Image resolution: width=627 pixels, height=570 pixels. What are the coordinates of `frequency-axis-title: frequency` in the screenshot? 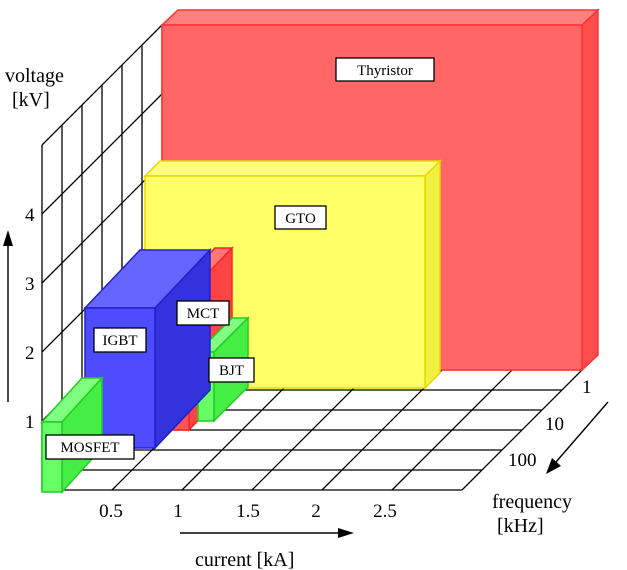 It's located at (532, 502).